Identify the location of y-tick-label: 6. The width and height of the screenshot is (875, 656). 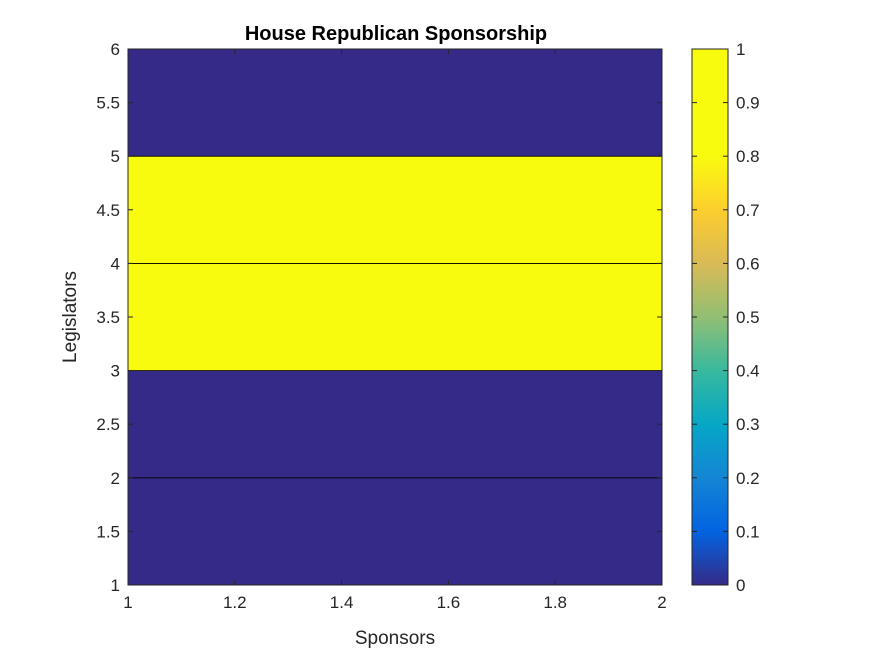
(115, 49).